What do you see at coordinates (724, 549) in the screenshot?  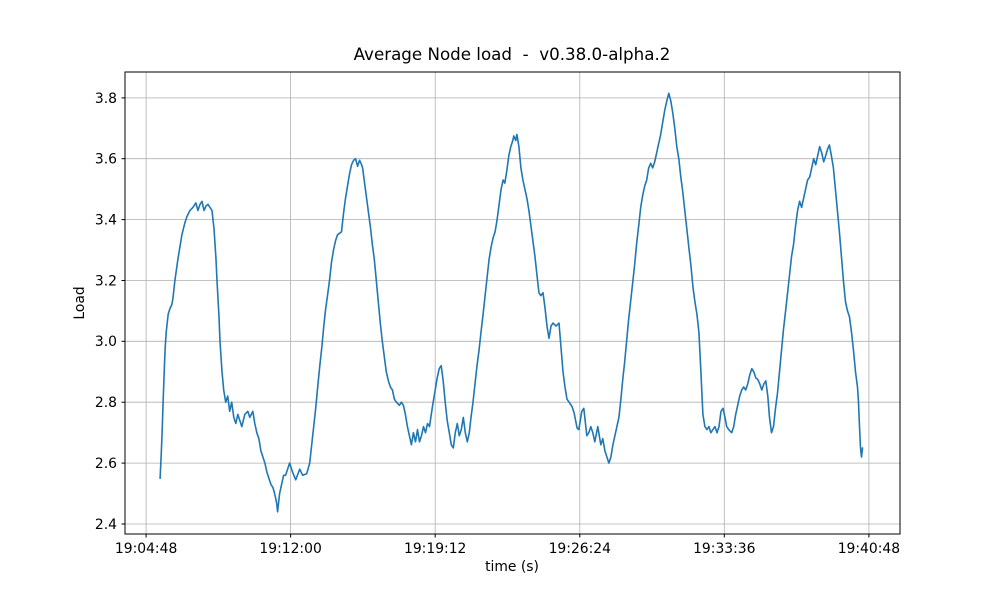 I see `x-tick-label: 19:33:36` at bounding box center [724, 549].